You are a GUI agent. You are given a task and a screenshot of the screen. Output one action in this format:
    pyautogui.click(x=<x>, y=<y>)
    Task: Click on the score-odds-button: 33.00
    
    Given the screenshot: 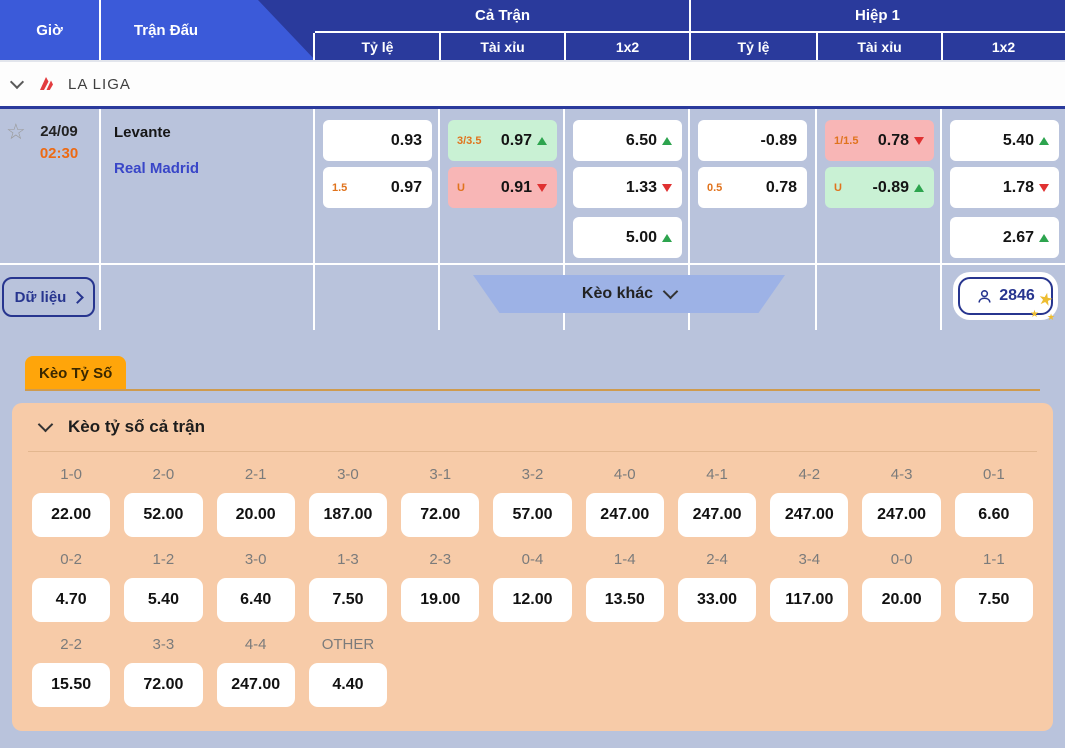 What is the action you would take?
    pyautogui.click(x=717, y=600)
    